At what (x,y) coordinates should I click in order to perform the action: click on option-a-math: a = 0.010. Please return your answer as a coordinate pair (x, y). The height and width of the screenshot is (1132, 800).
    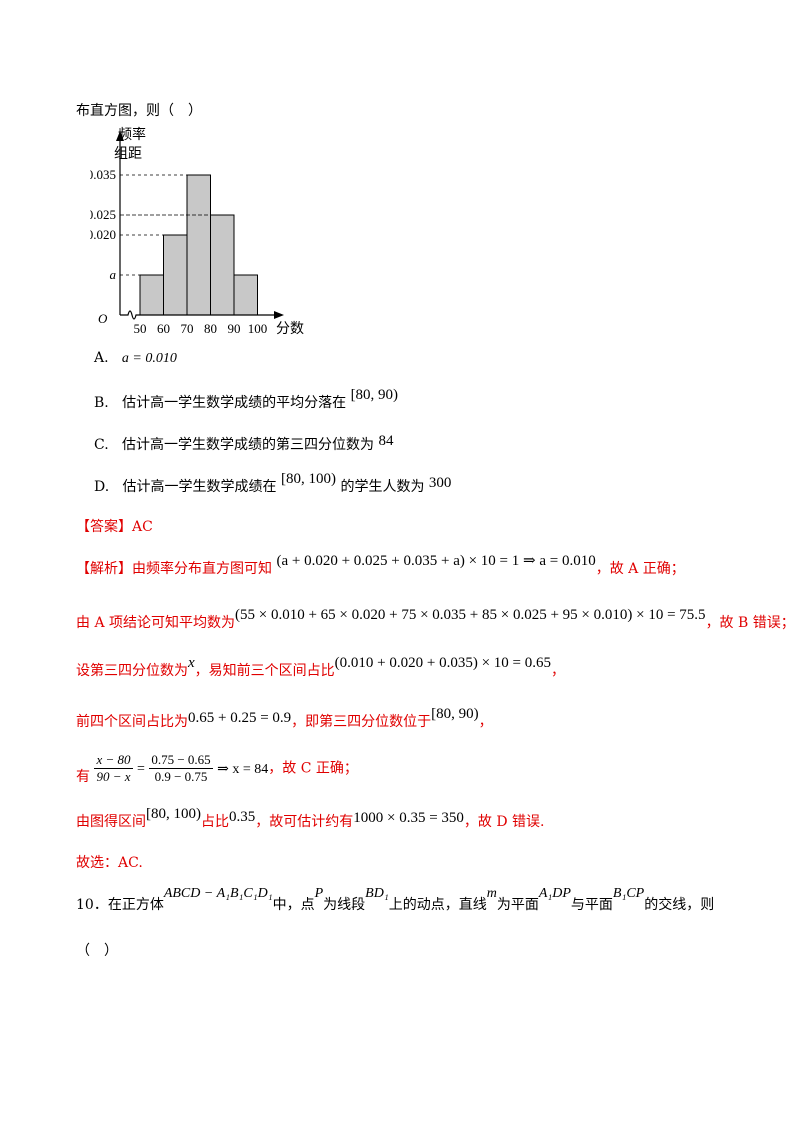
    Looking at the image, I should click on (149, 358).